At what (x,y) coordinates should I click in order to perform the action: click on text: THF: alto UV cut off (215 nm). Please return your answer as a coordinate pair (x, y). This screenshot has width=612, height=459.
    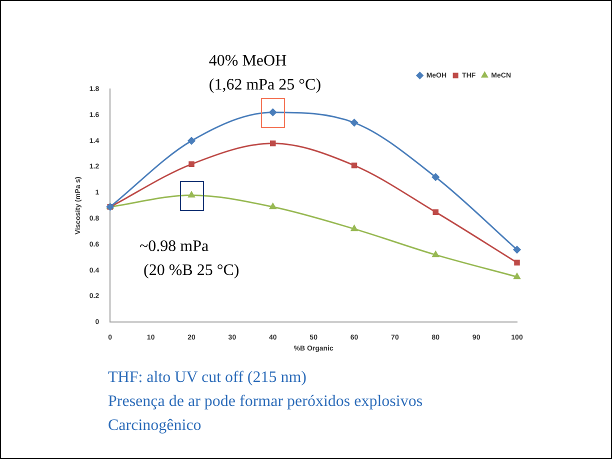
    Looking at the image, I should click on (207, 377).